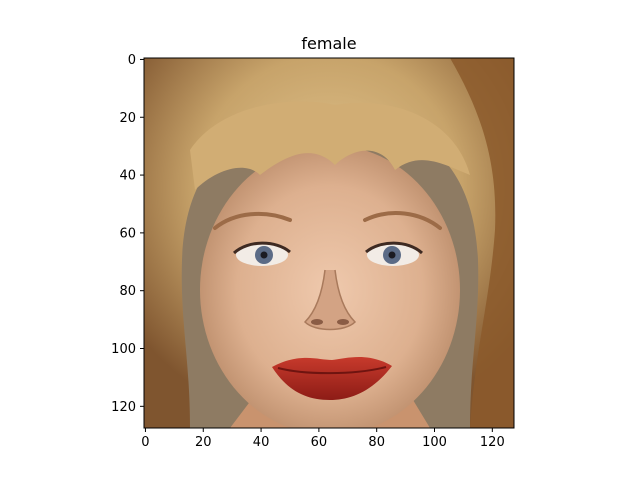  I want to click on left-eyebrow, so click(252, 220).